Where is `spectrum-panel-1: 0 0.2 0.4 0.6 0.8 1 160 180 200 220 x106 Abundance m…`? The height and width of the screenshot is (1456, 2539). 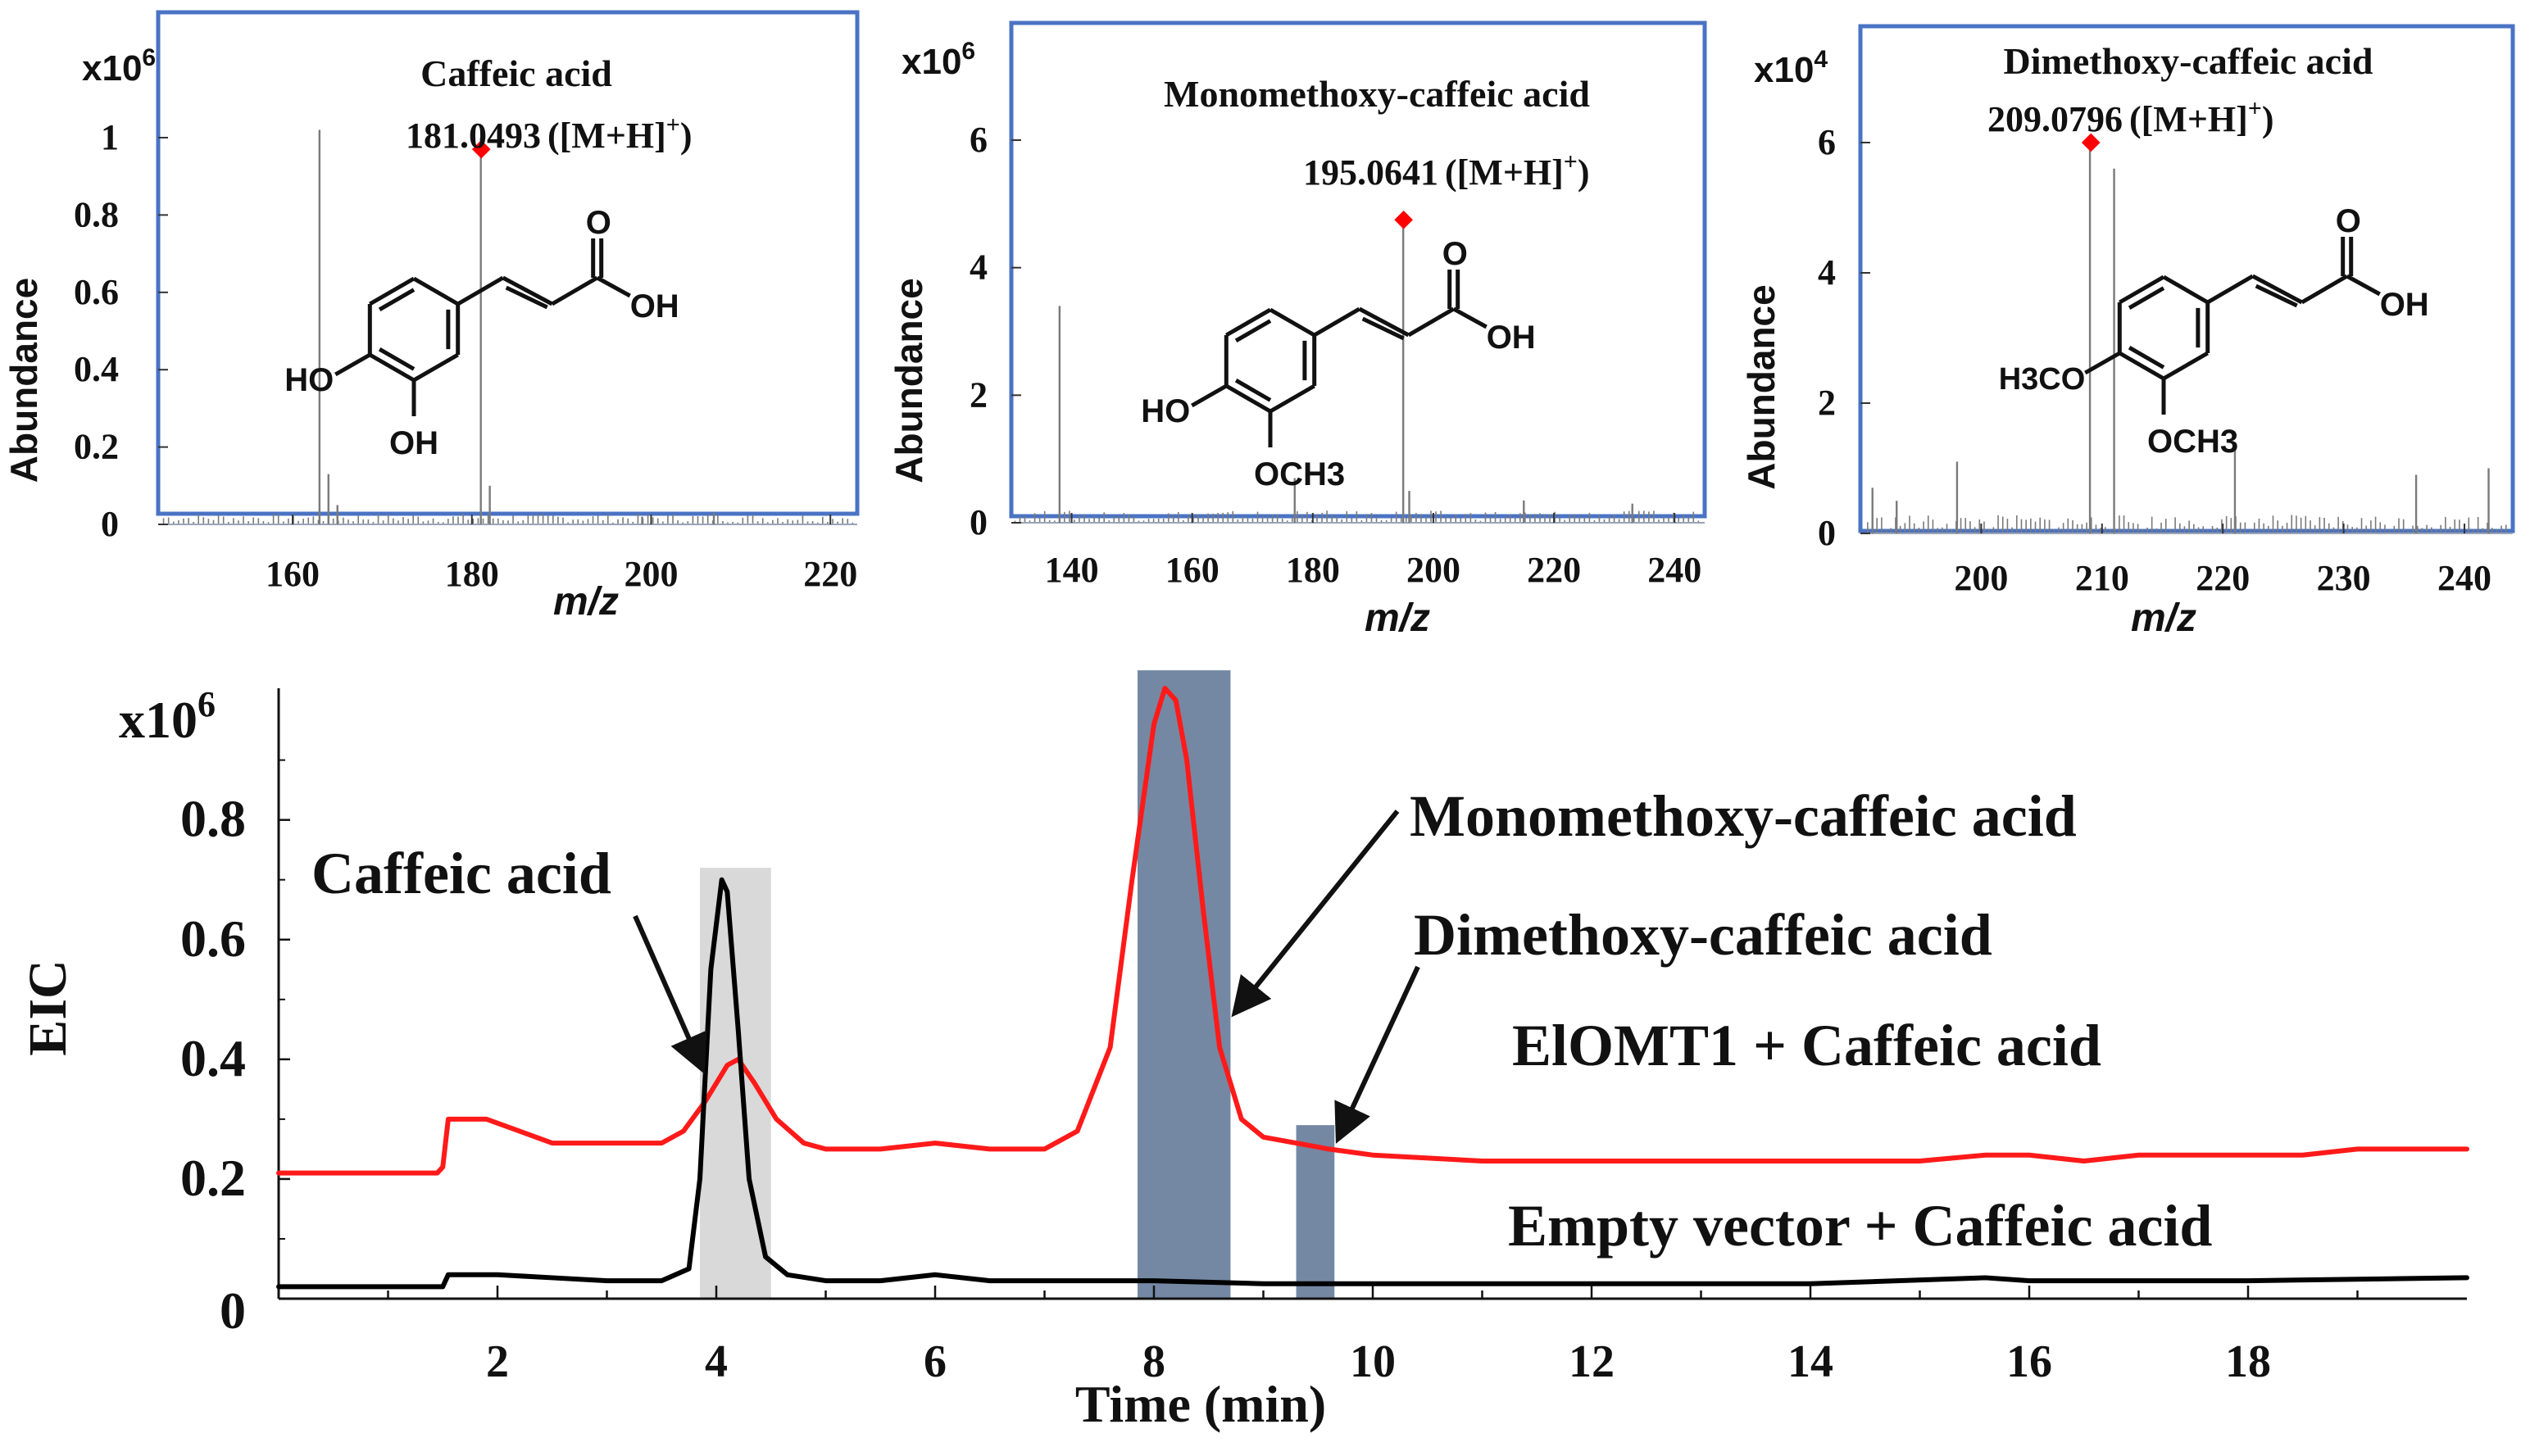
spectrum-panel-1: 0 0.2 0.4 0.6 0.8 1 160 180 200 220 x106 Abundance m… is located at coordinates (431, 317).